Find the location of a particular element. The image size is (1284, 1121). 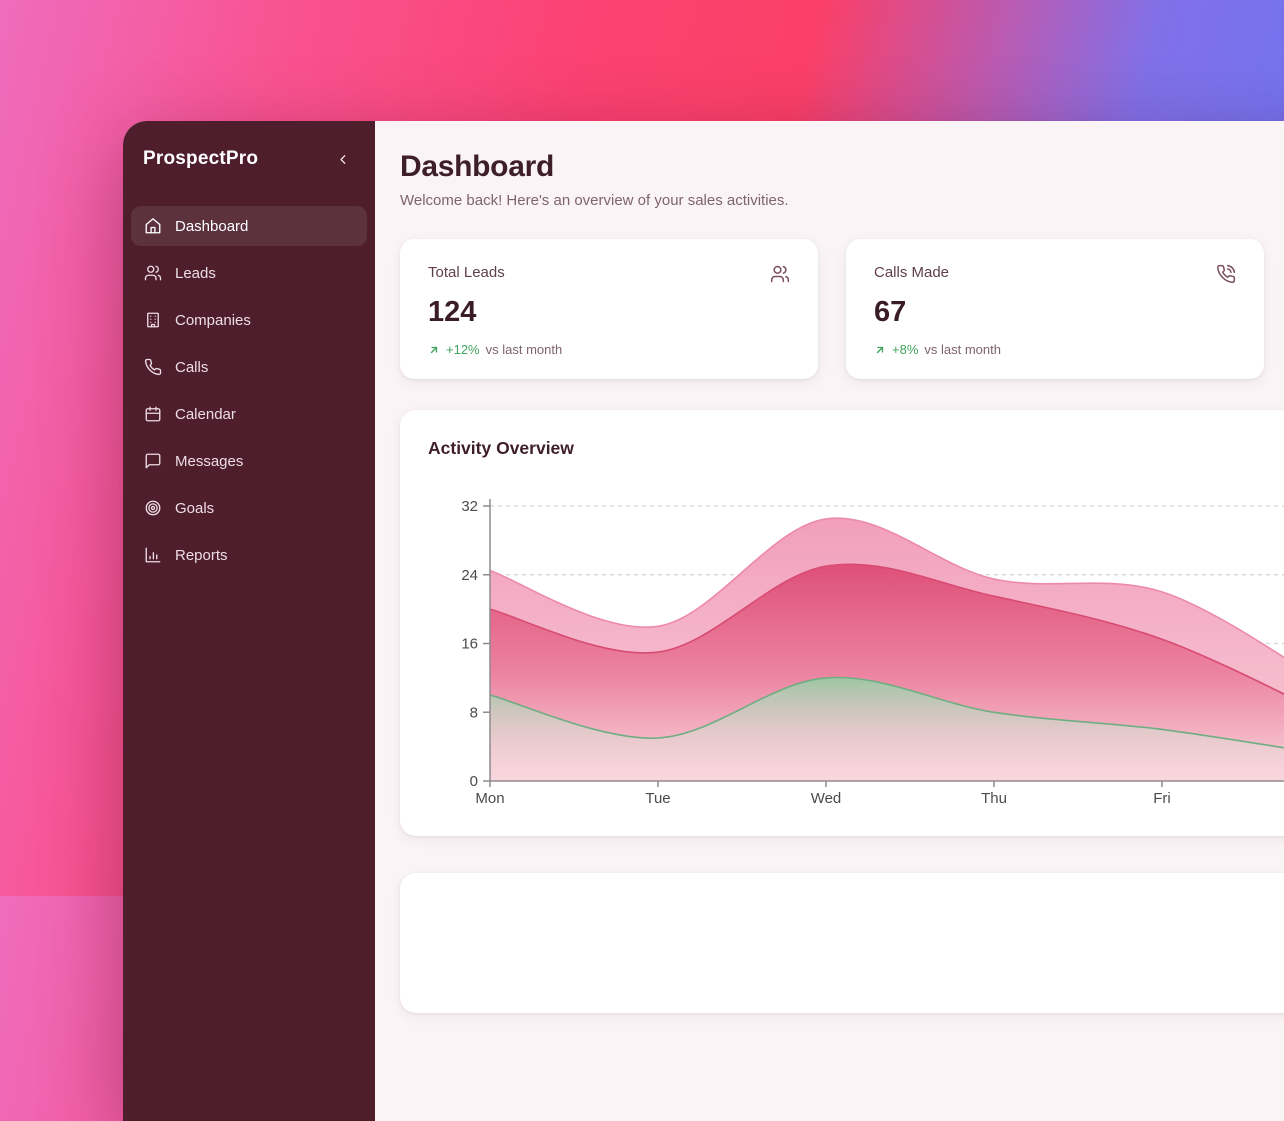

phone-call-icon is located at coordinates (1226, 274).